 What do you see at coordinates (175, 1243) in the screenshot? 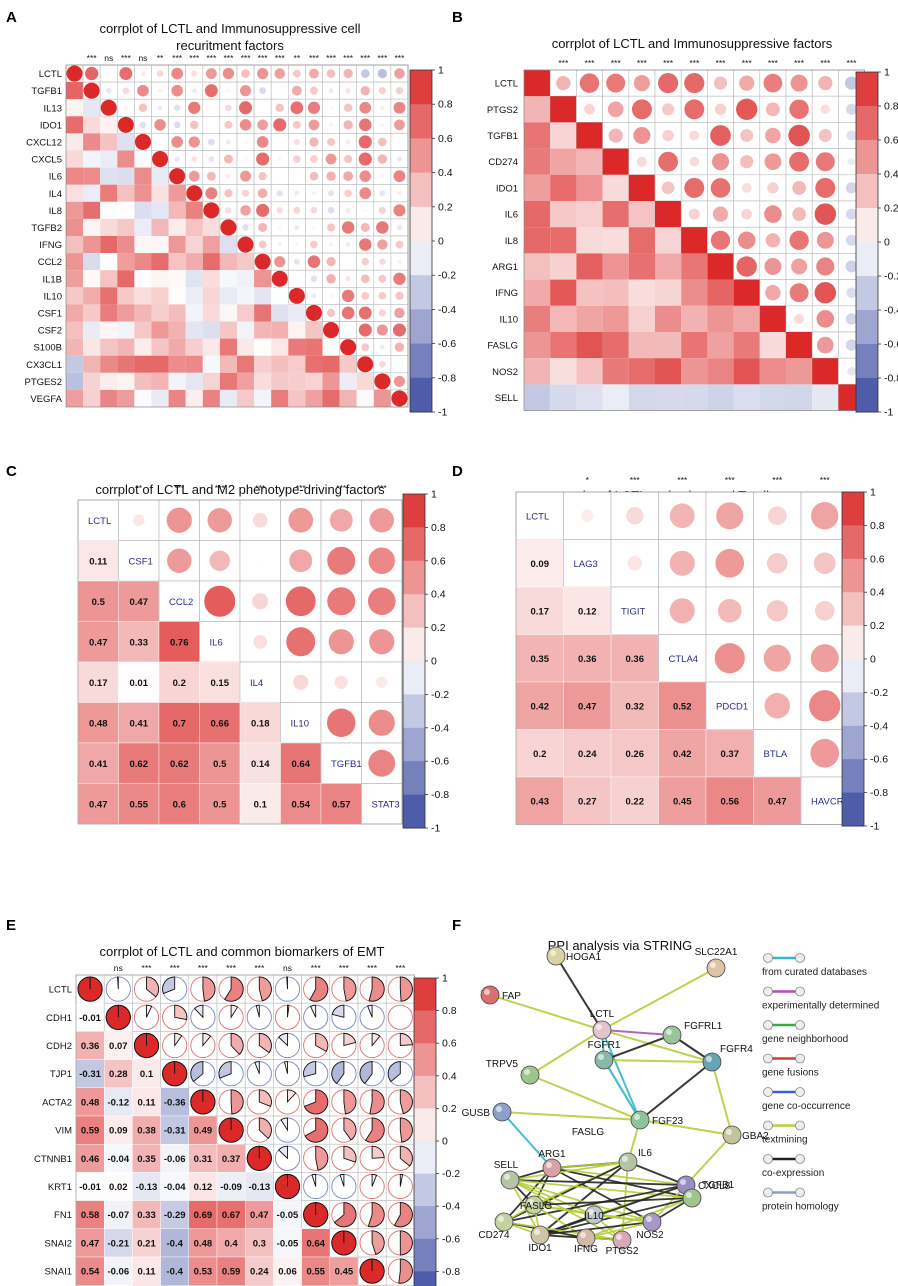
I see `panel-e-coefficient: -0.4` at bounding box center [175, 1243].